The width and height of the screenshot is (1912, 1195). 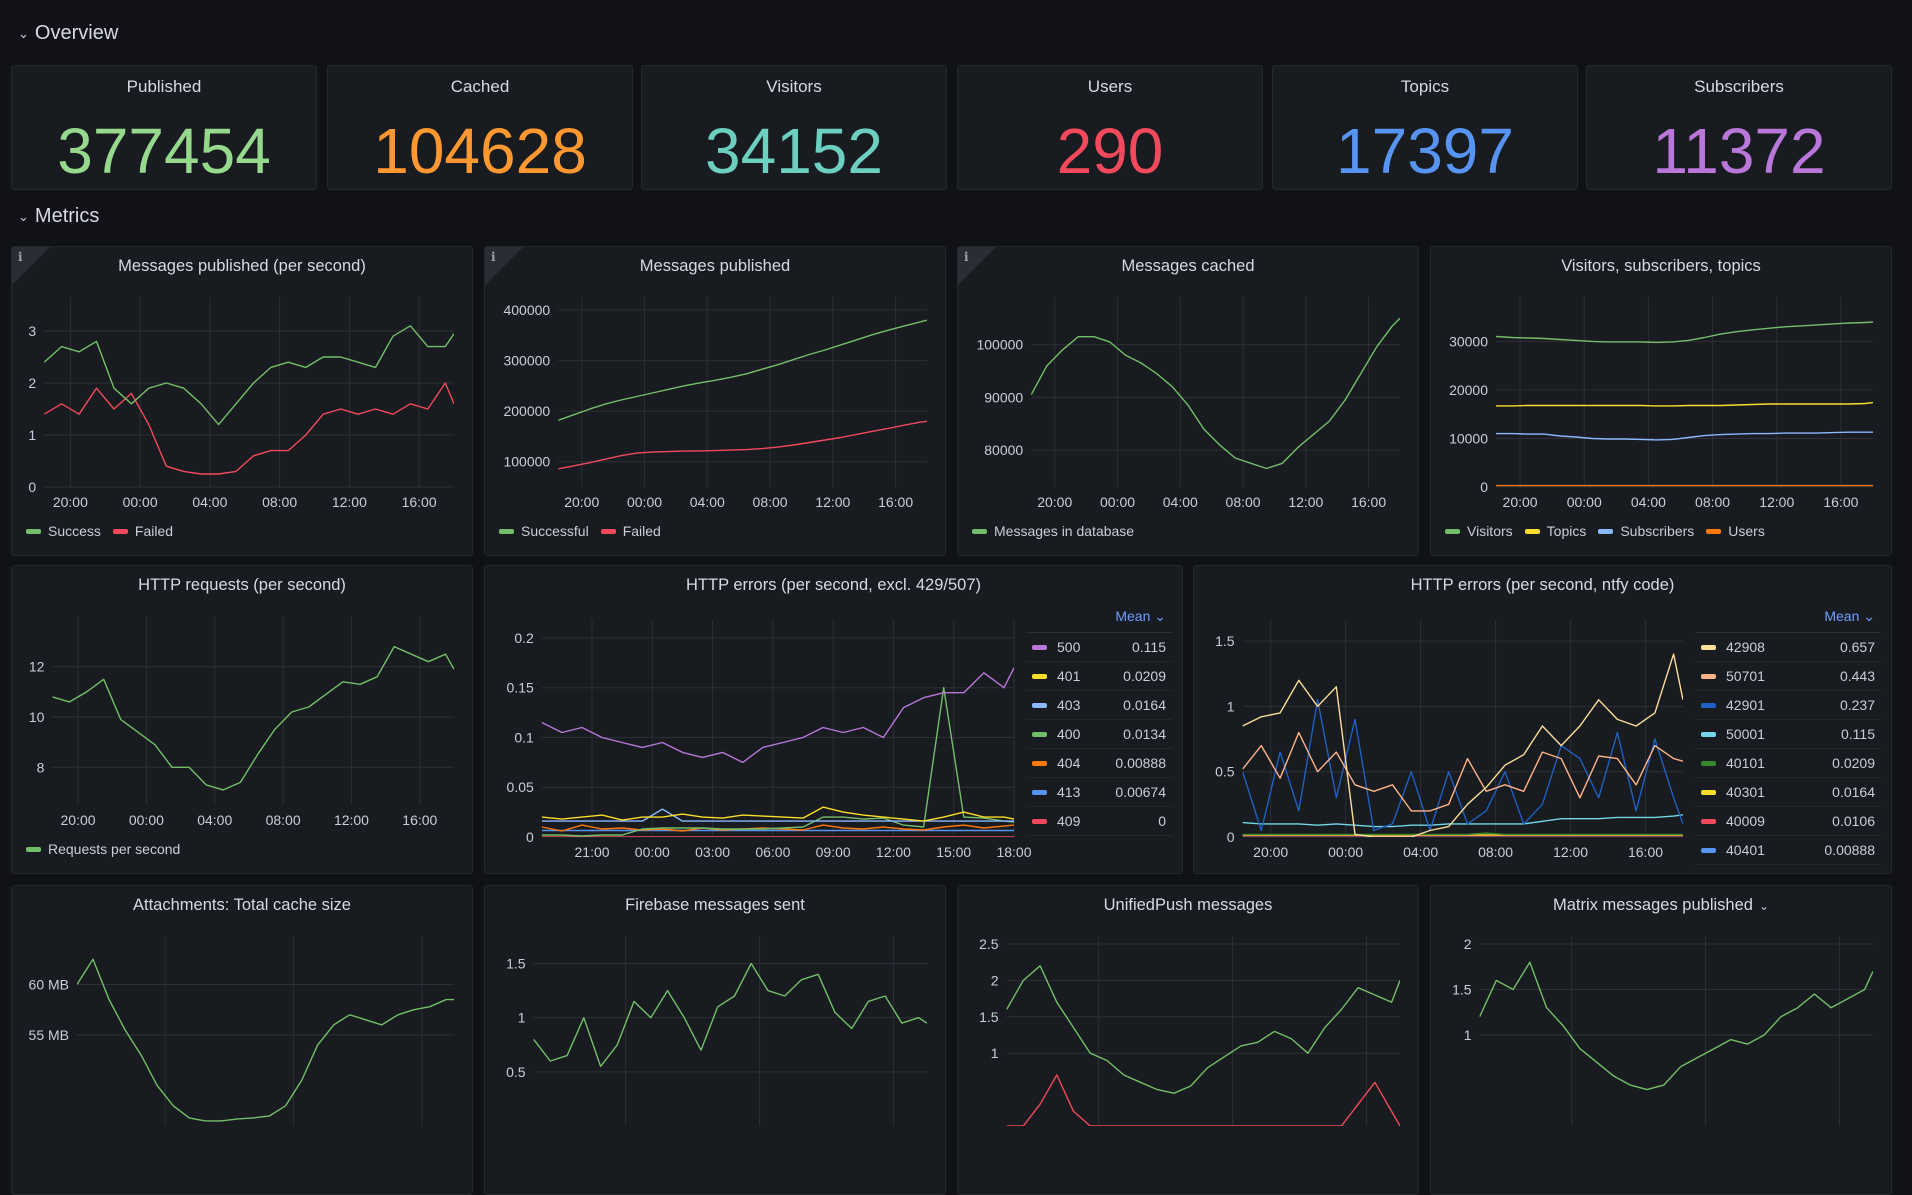 I want to click on legend-row: 40009 0.0106, so click(x=1788, y=821).